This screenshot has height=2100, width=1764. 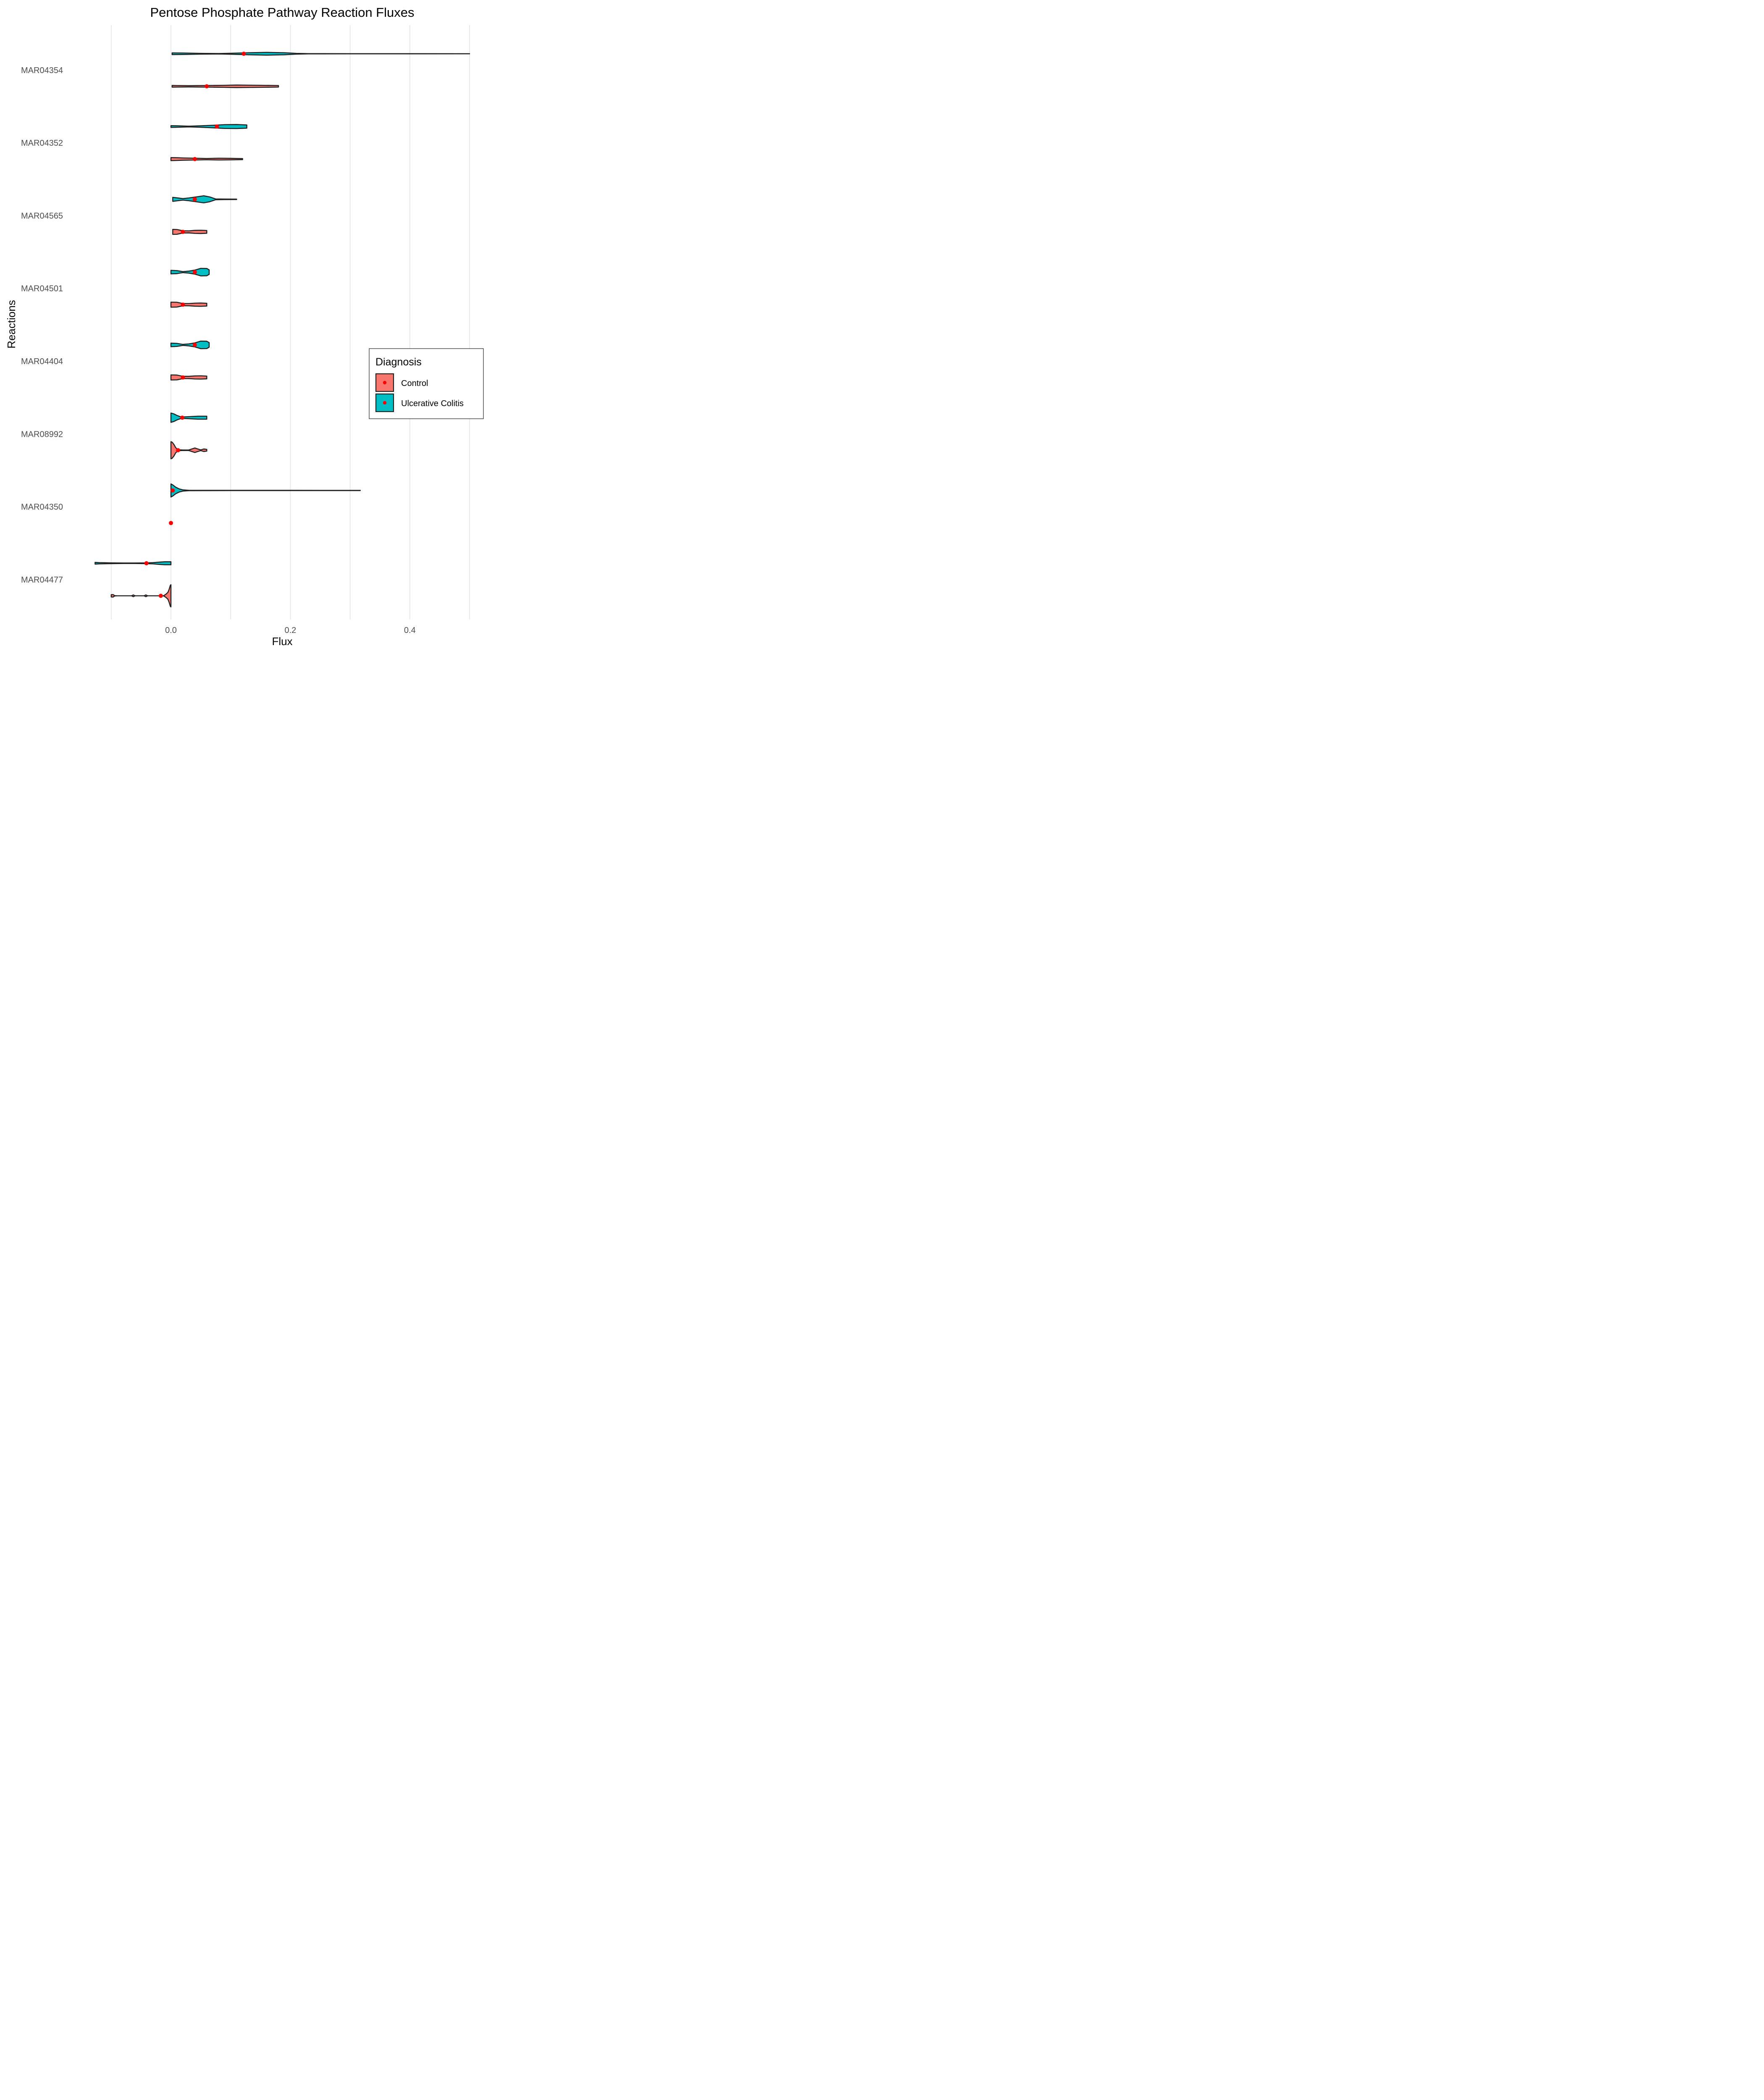 What do you see at coordinates (183, 304) in the screenshot?
I see `mean-point-control-mar04501` at bounding box center [183, 304].